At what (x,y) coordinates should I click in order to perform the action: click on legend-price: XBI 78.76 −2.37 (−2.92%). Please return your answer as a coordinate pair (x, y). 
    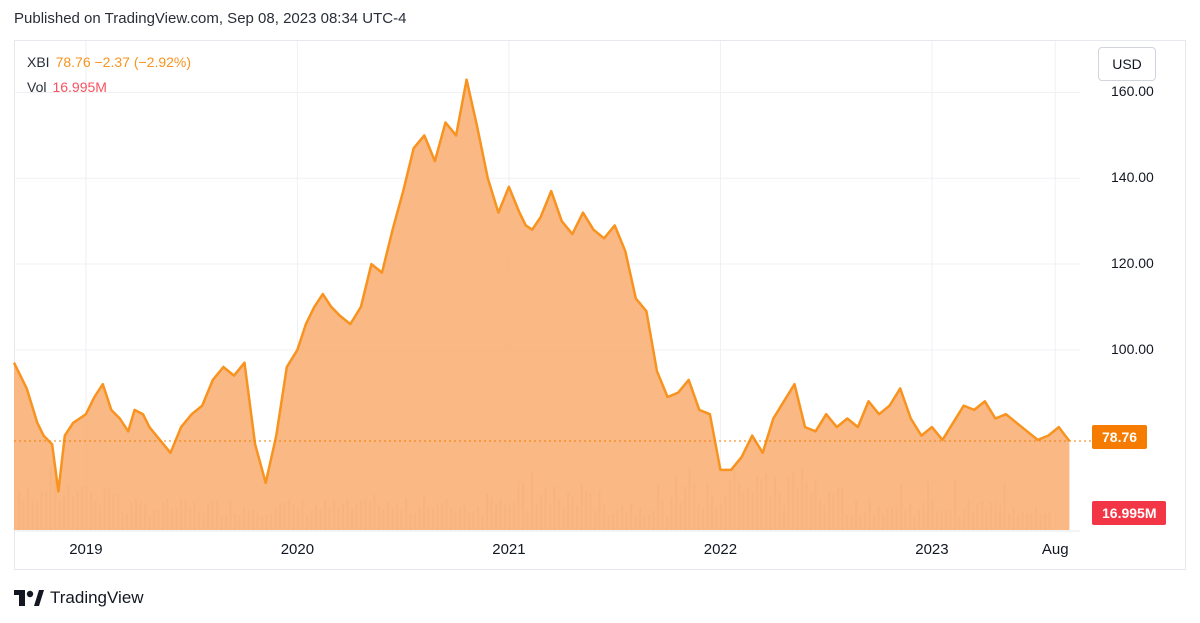
    Looking at the image, I should click on (109, 62).